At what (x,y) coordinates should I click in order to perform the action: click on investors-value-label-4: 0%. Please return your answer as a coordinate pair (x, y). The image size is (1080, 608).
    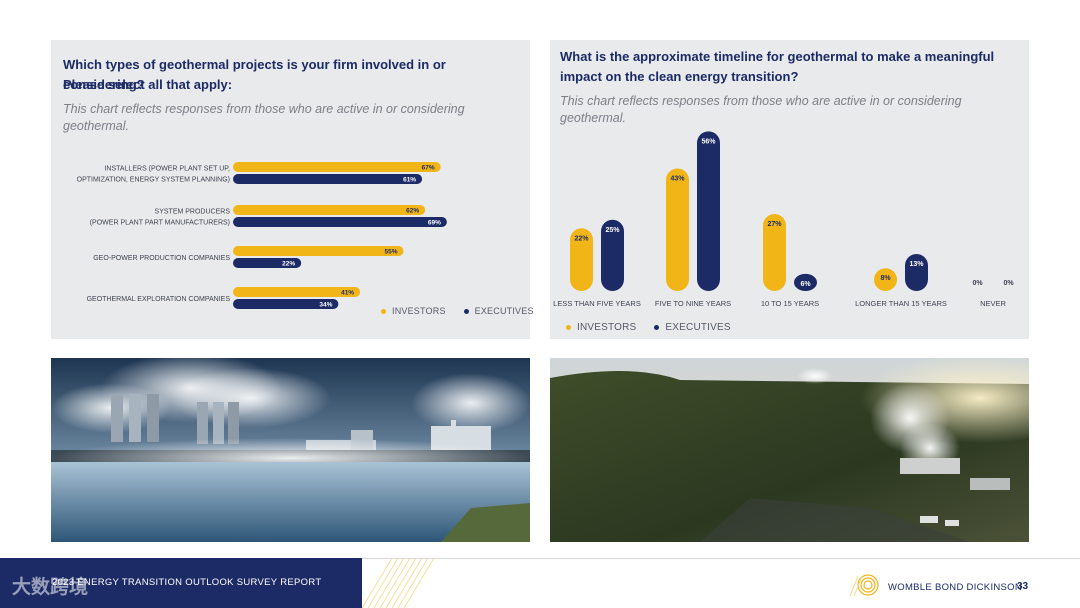
    Looking at the image, I should click on (977, 283).